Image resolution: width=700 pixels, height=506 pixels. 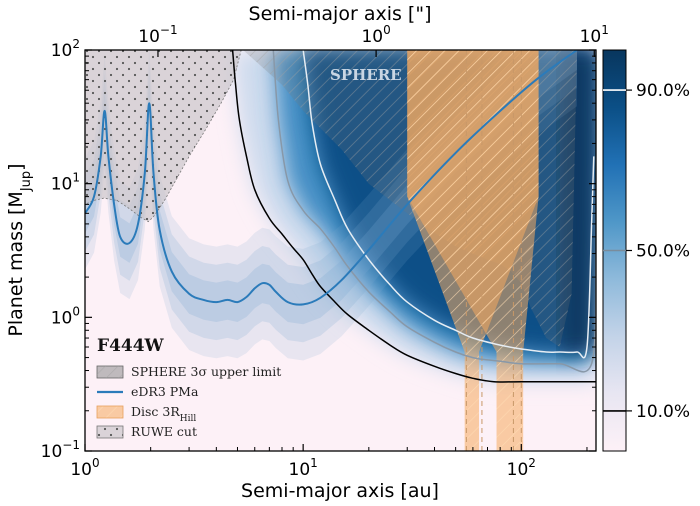 I want to click on legend-label-text: RUWE cut, so click(x=164, y=431).